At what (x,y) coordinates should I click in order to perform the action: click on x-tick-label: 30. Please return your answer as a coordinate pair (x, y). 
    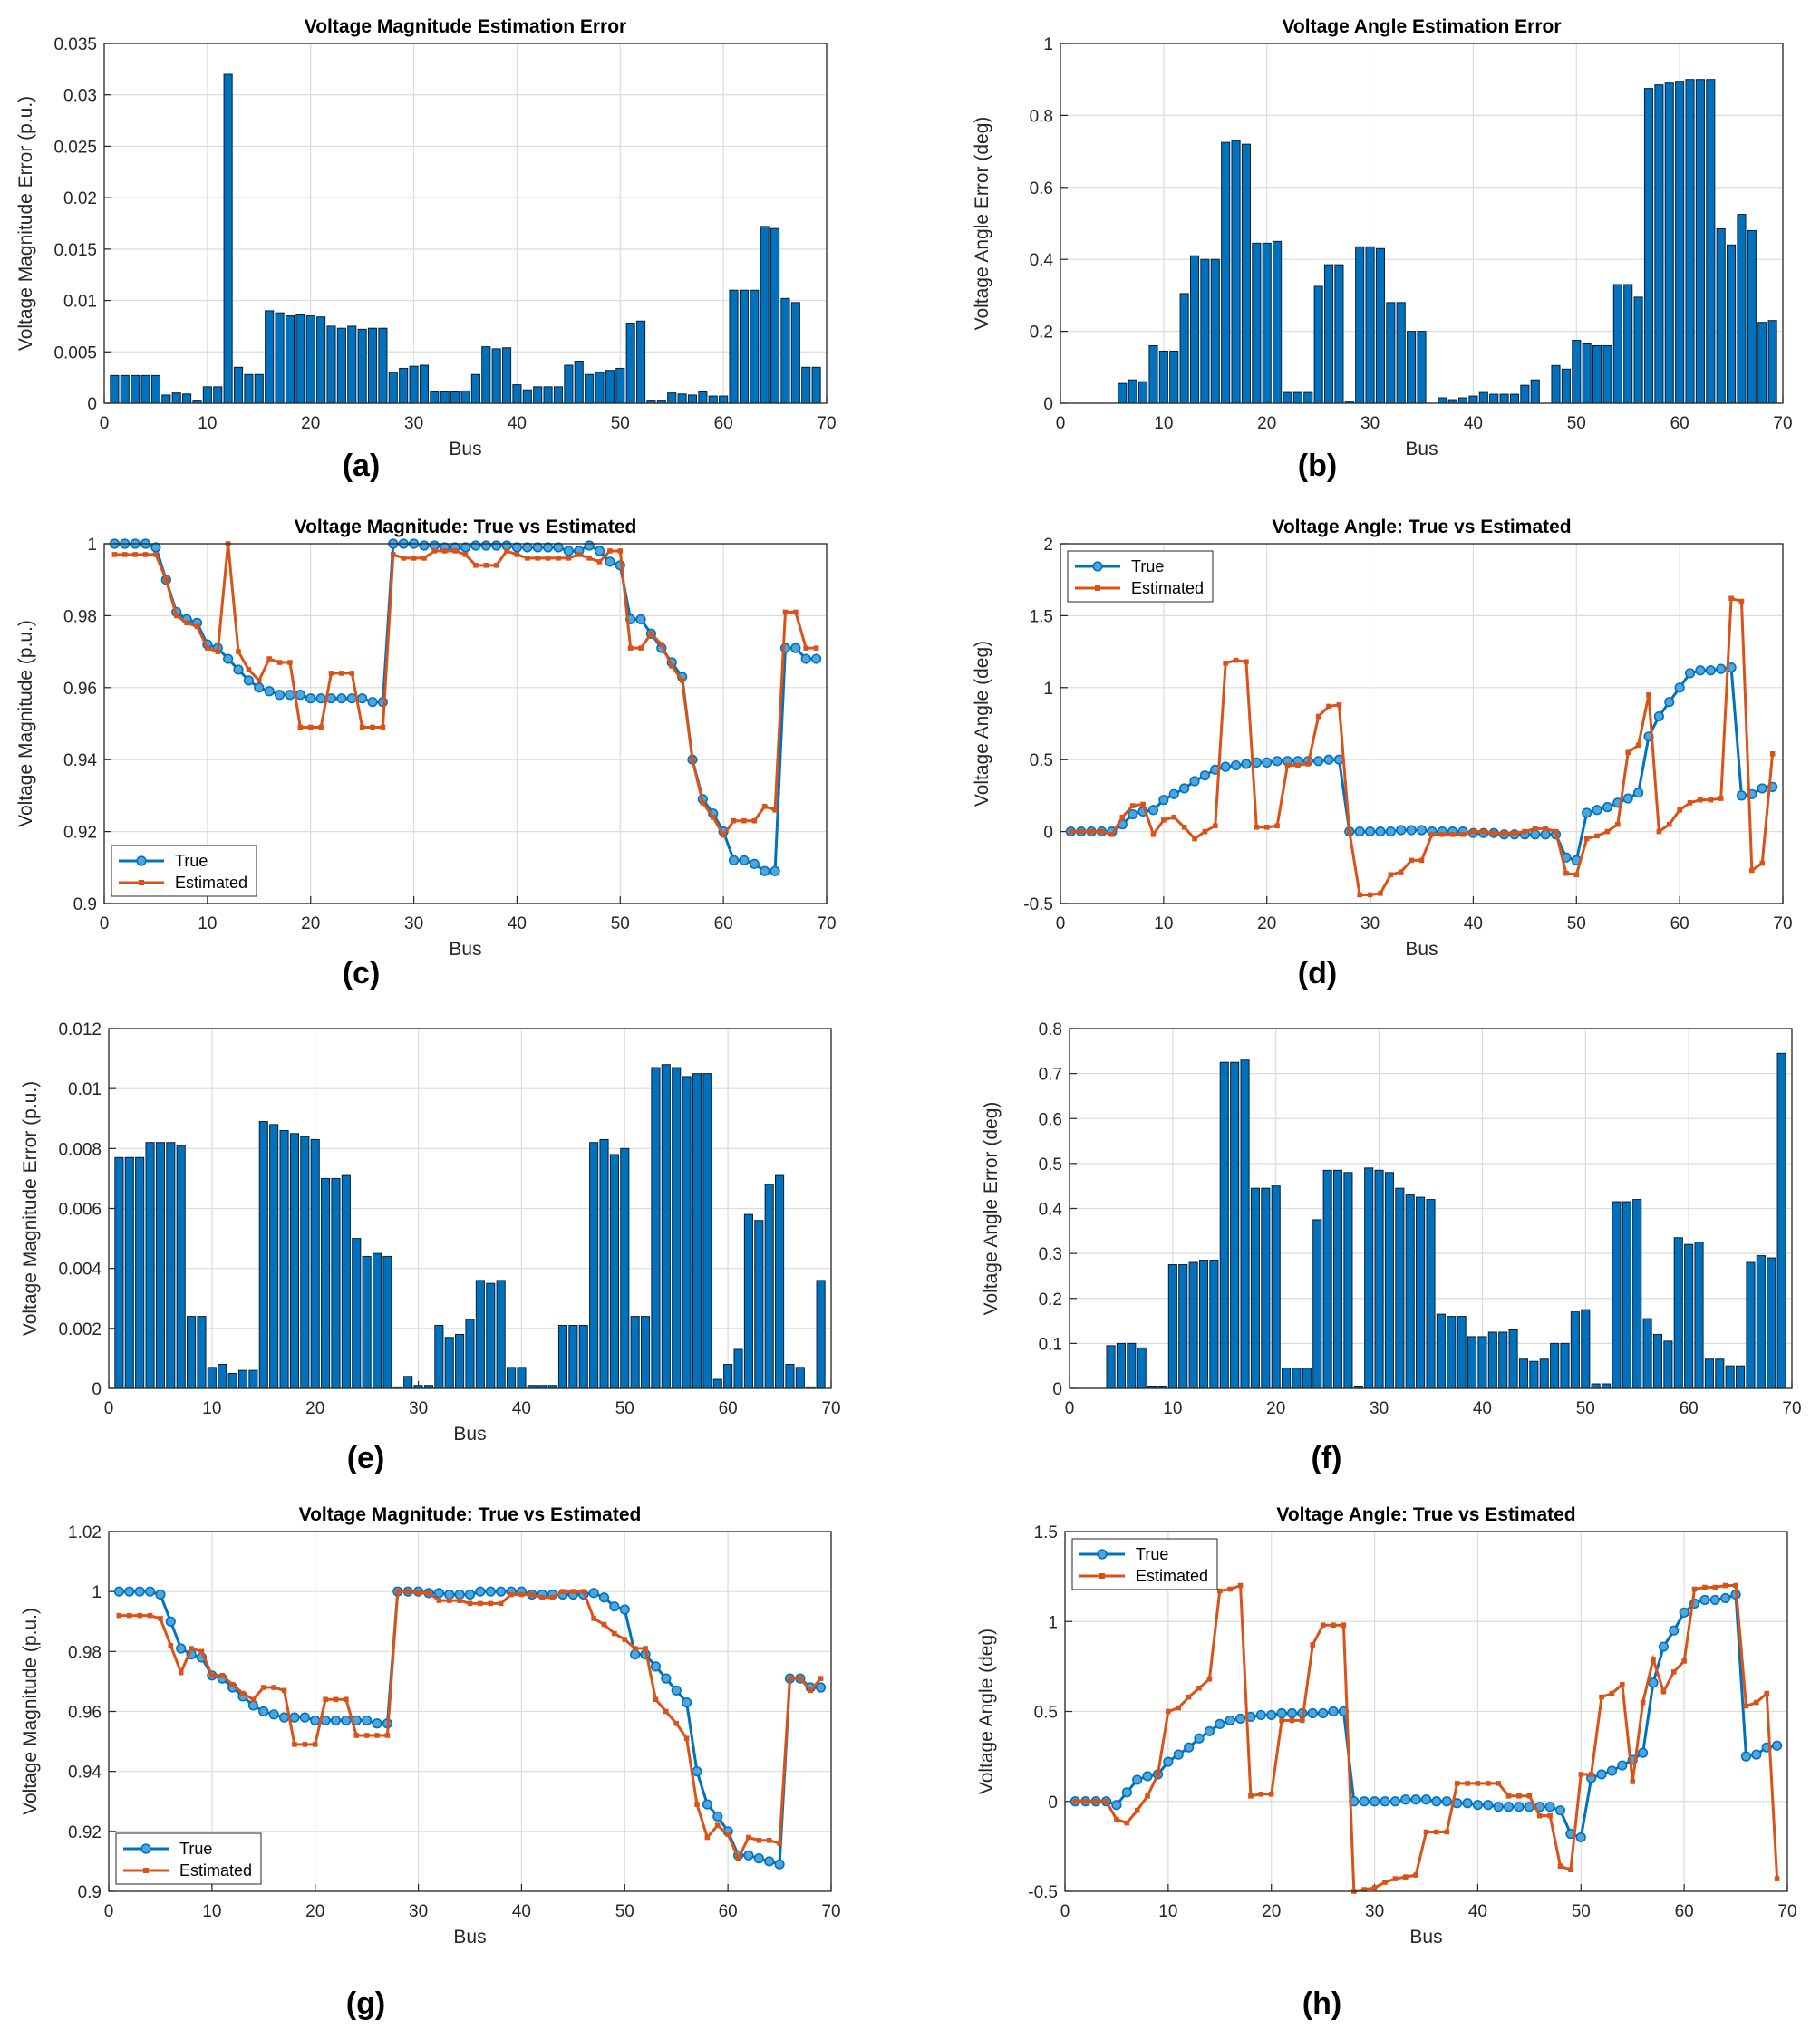
    Looking at the image, I should click on (1370, 923).